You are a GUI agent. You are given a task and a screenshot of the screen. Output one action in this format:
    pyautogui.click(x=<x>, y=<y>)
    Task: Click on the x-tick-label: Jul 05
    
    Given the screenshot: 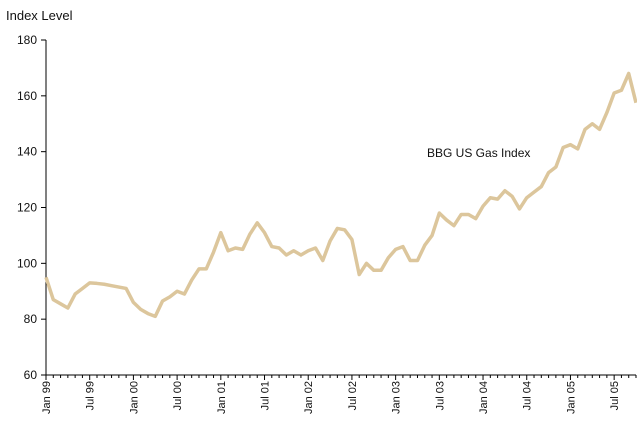 What is the action you would take?
    pyautogui.click(x=615, y=395)
    